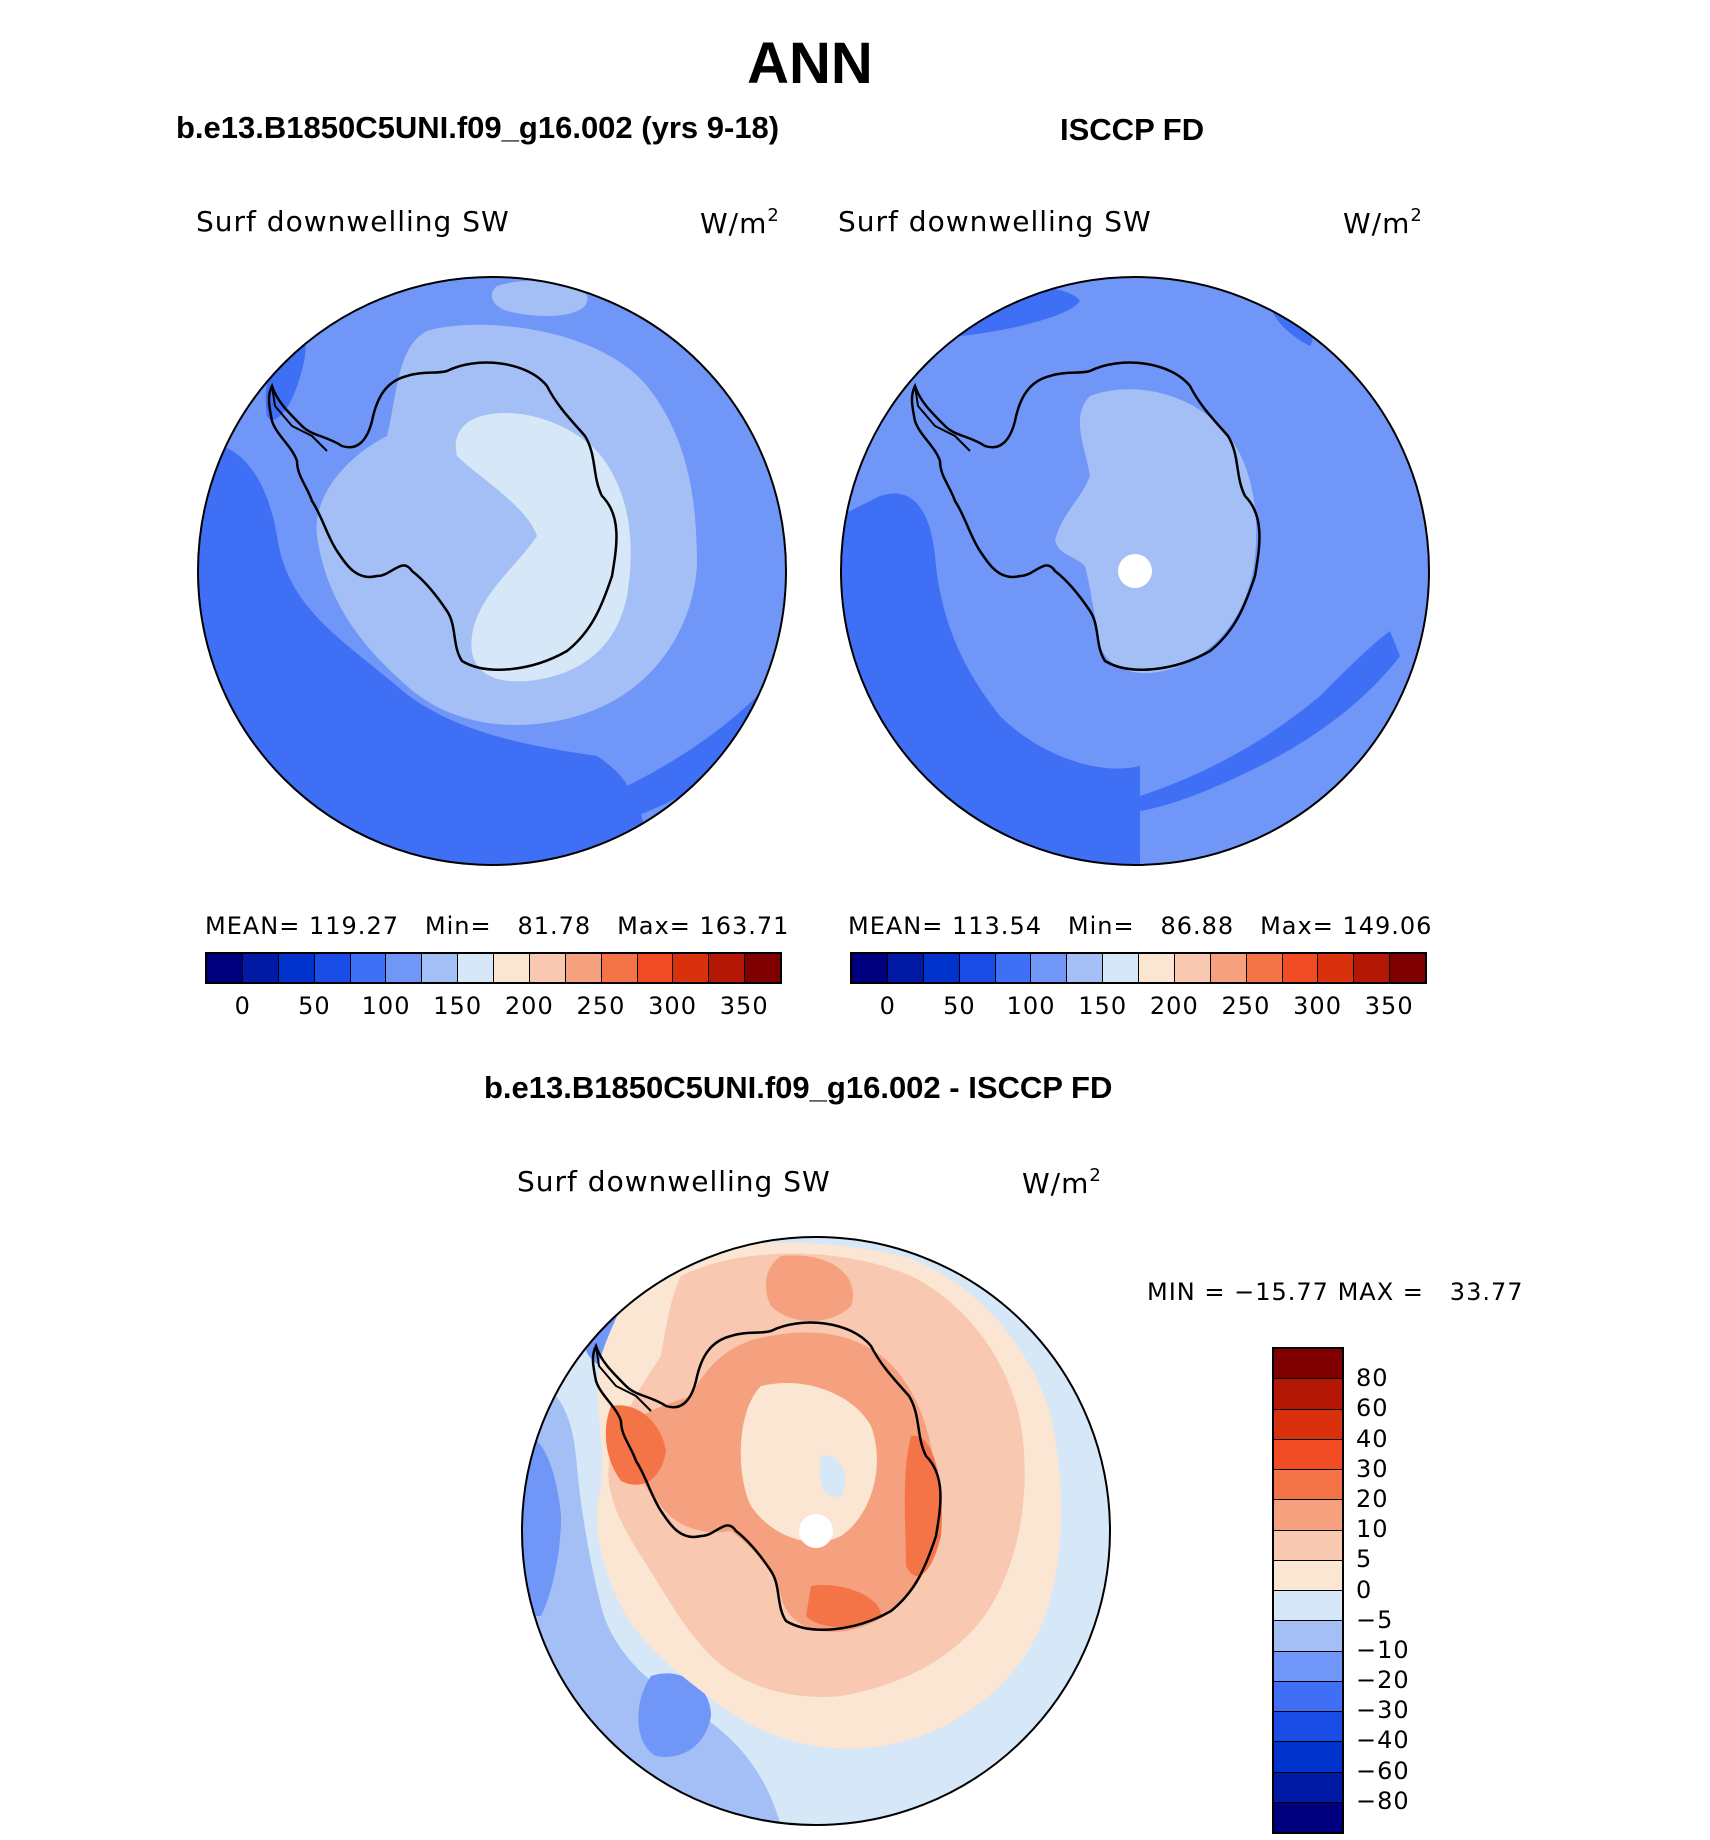 This screenshot has height=1840, width=1710. What do you see at coordinates (1372, 1378) in the screenshot?
I see `colorbar-tick-label: 80` at bounding box center [1372, 1378].